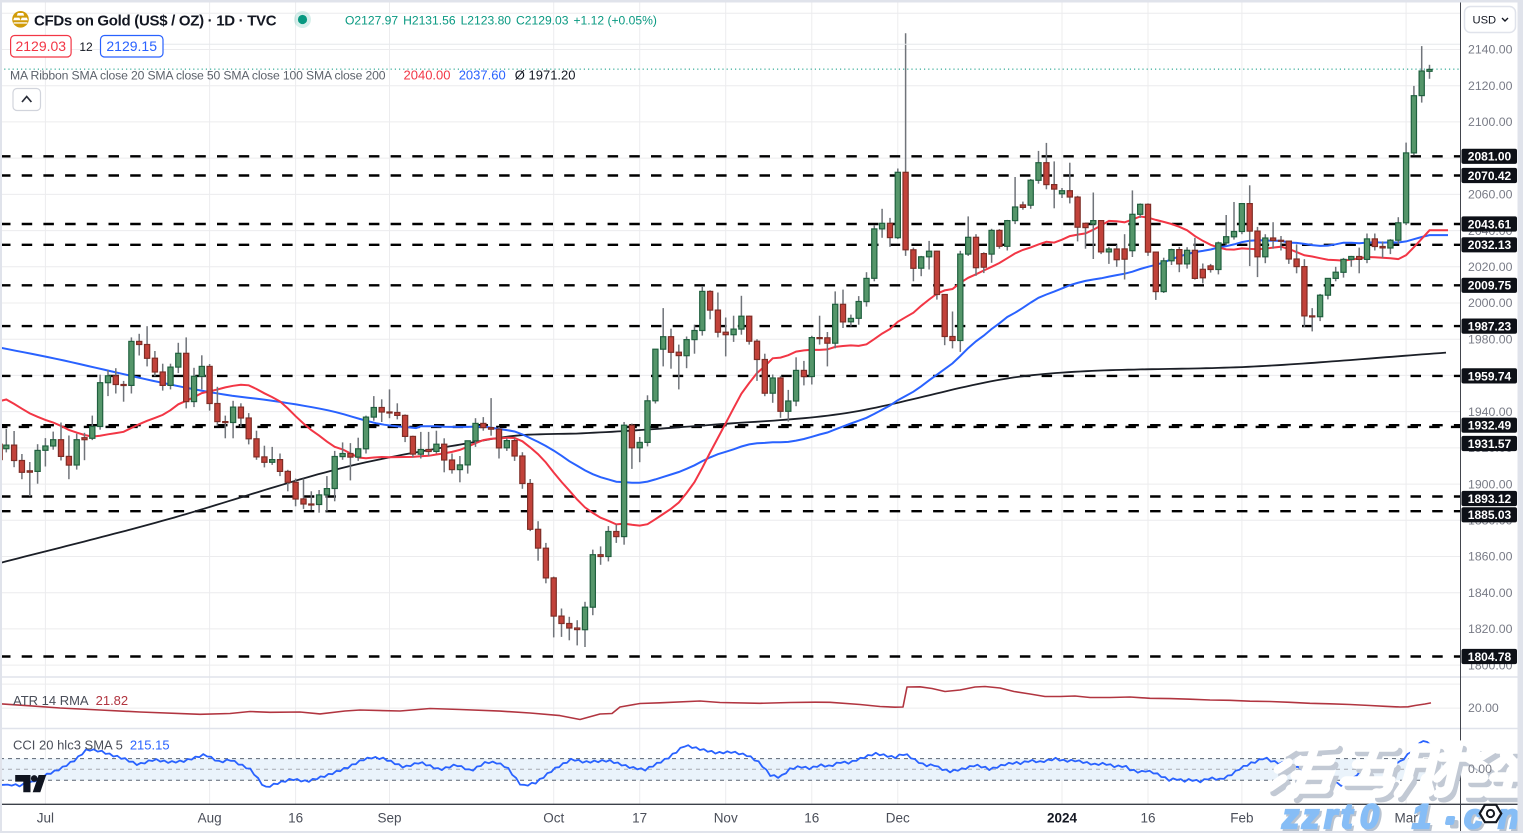  I want to click on svg-text: 1940.00, so click(1490, 412).